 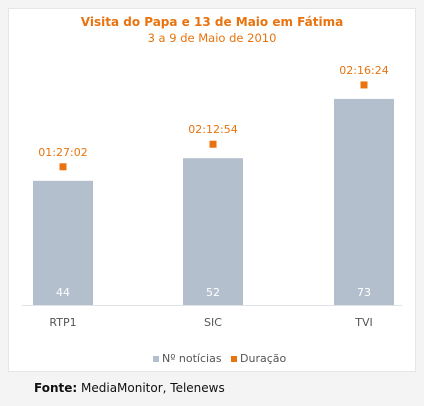 I want to click on category-label-sic: SIC, so click(x=213, y=322).